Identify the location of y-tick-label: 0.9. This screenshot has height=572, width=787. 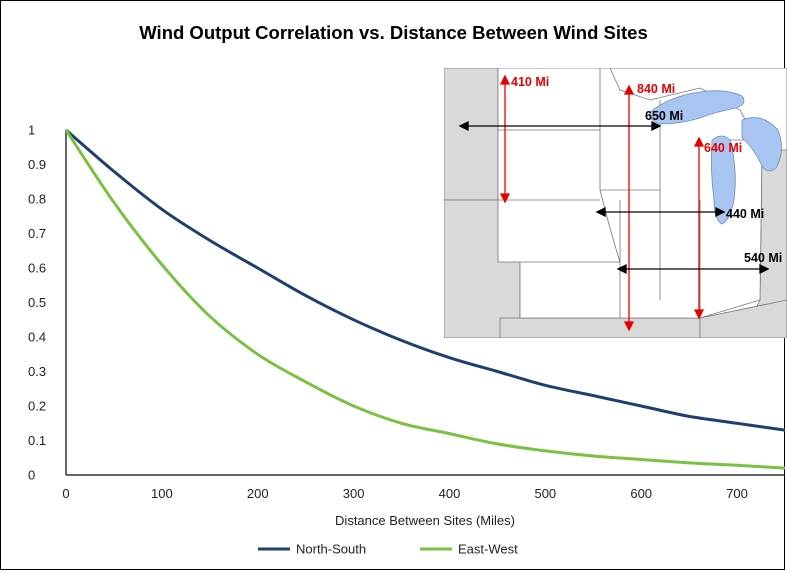
(37, 164).